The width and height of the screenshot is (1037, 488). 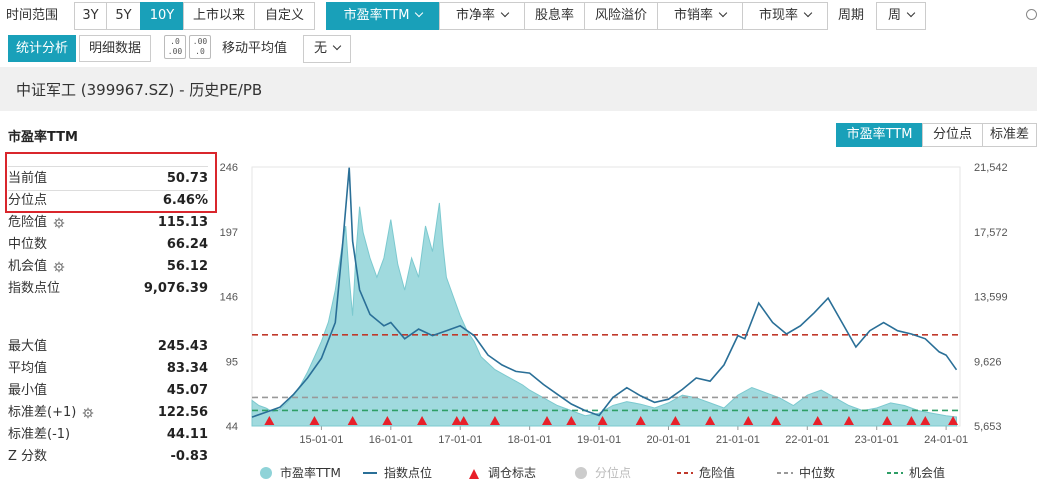 I want to click on x-tick-label: 23-01-01, so click(x=877, y=440).